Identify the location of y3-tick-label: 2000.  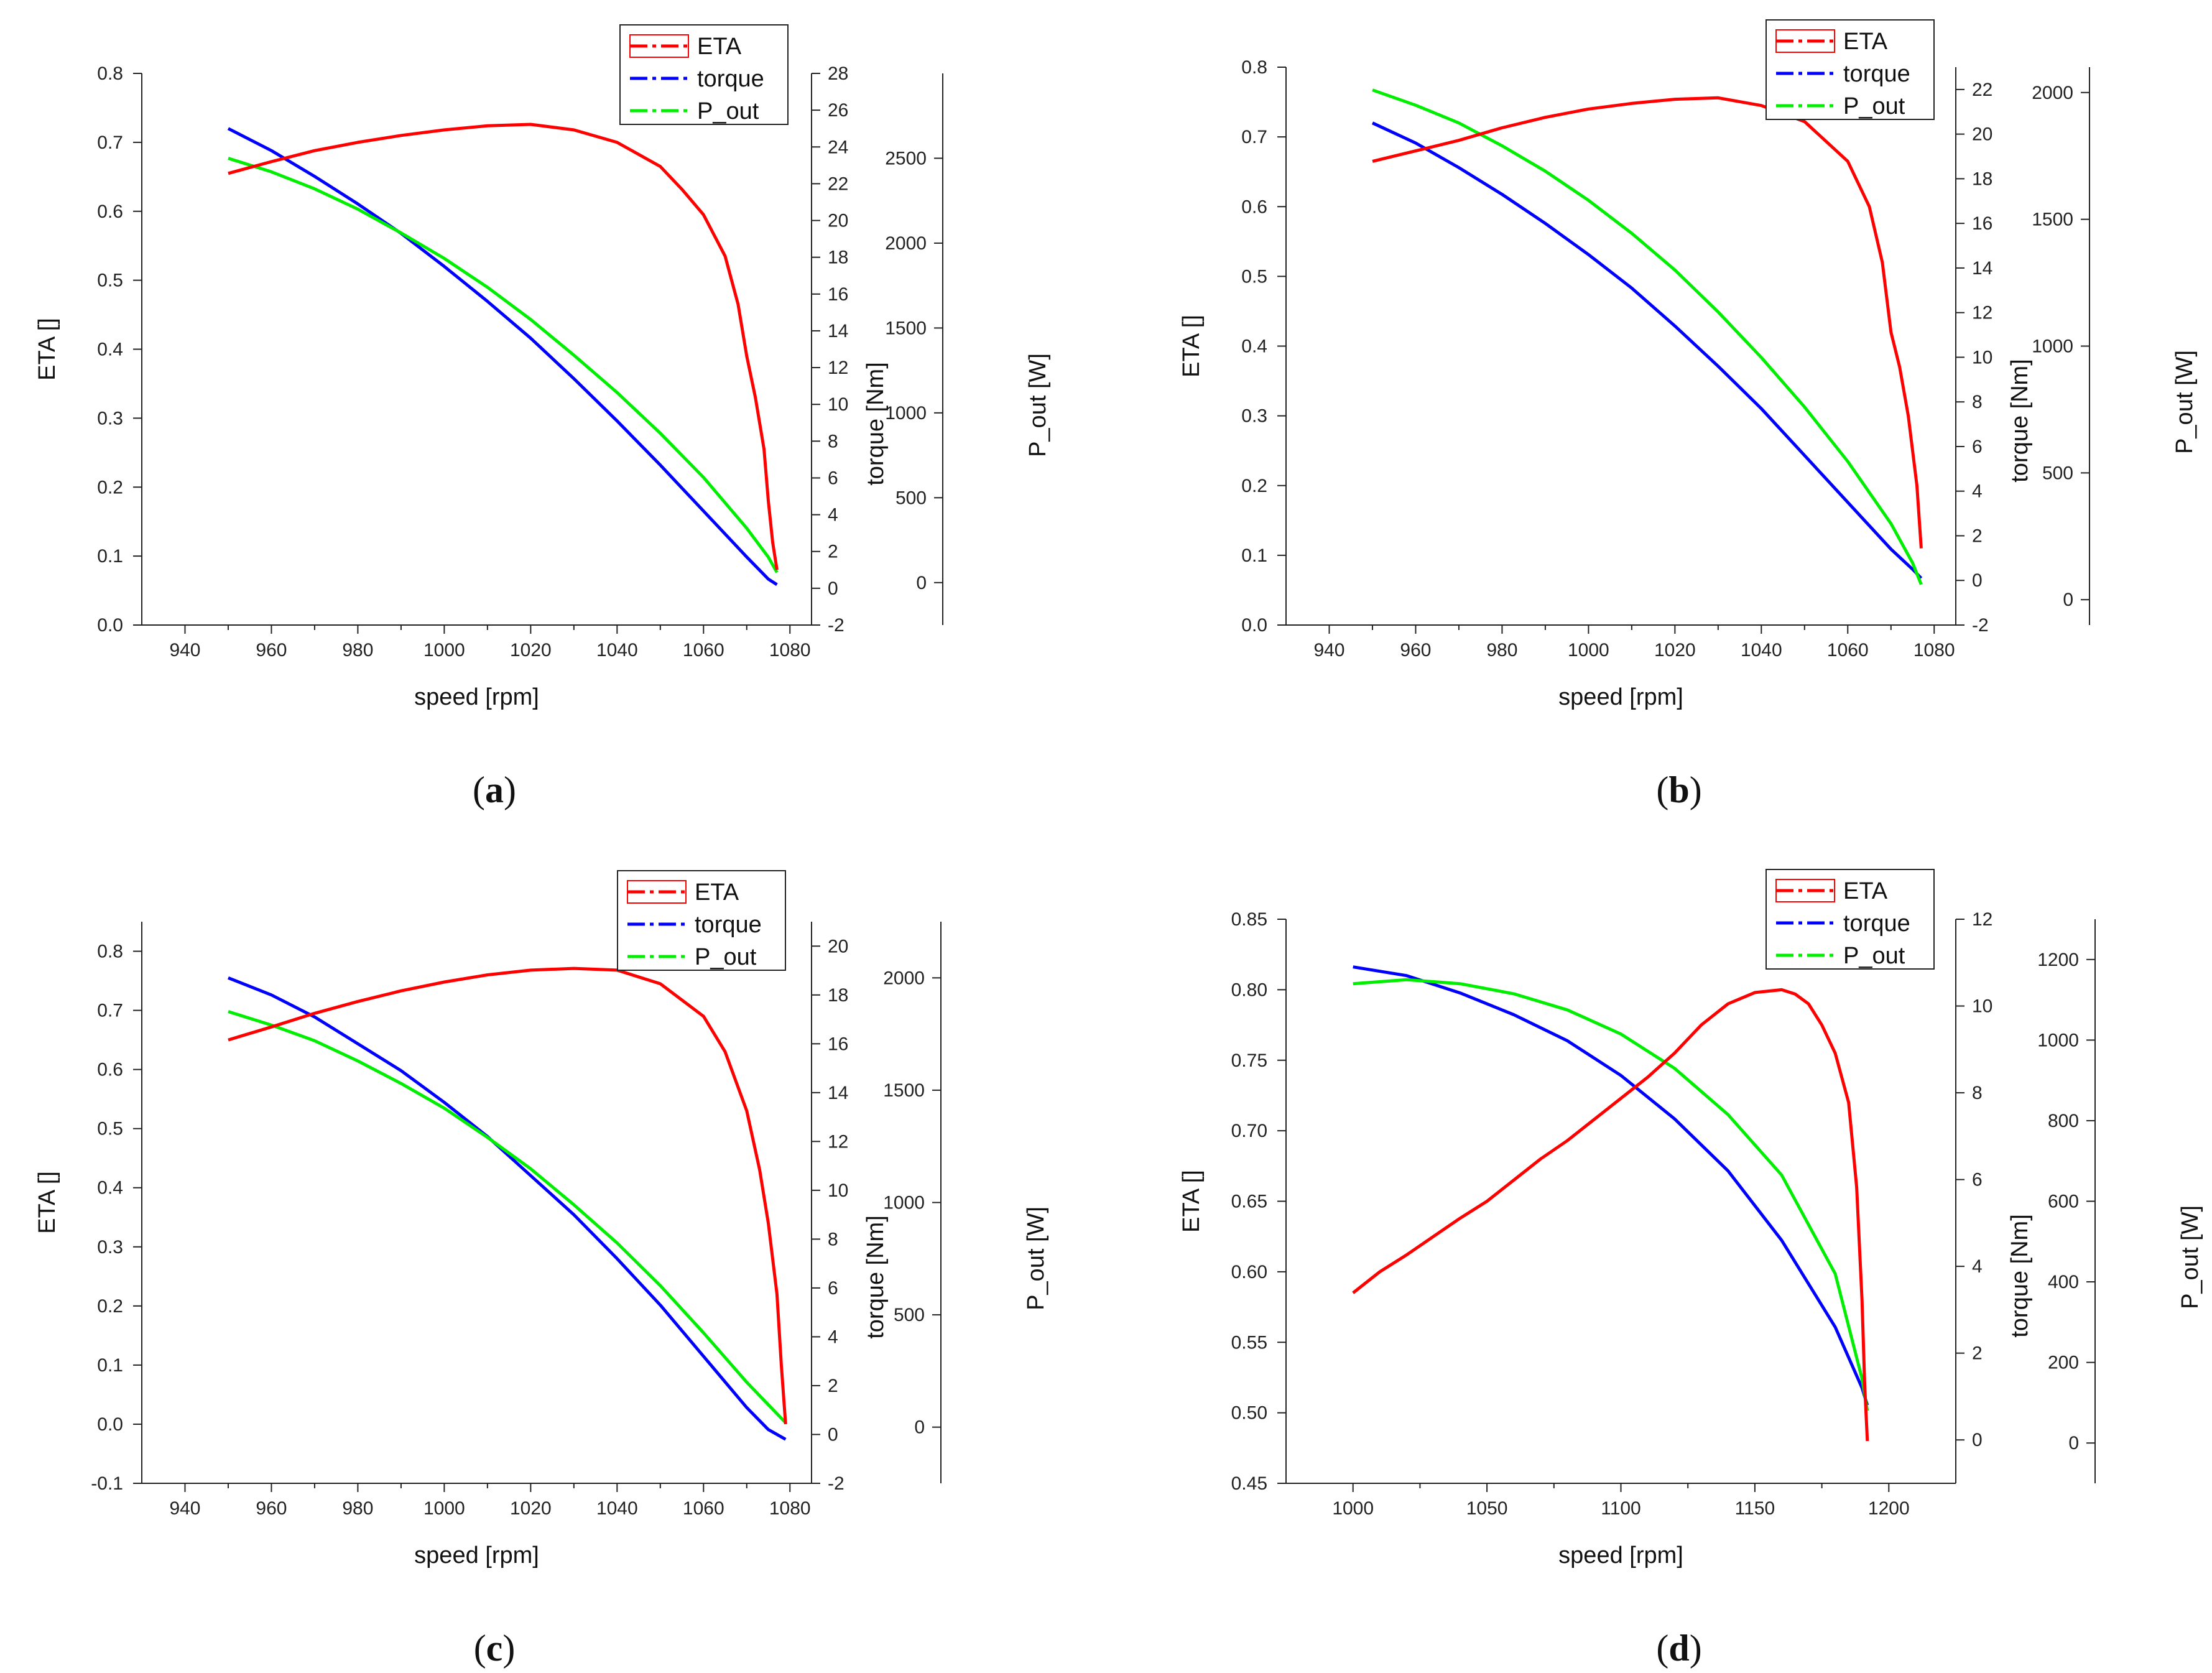
(2052, 93).